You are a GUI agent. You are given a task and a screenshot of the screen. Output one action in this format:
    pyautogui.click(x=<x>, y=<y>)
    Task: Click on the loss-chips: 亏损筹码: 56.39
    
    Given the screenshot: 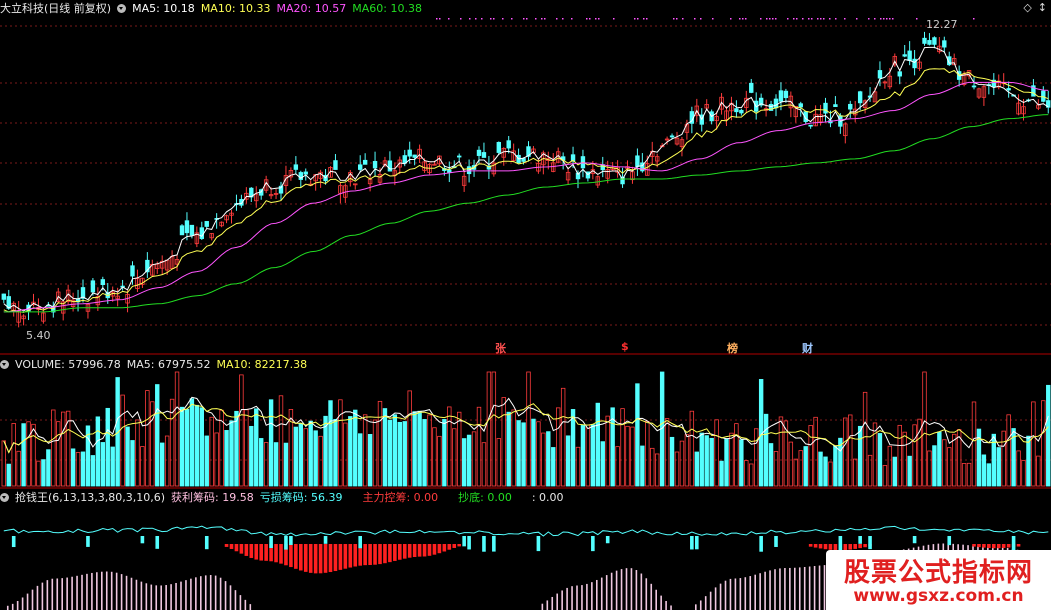 What is the action you would take?
    pyautogui.click(x=301, y=497)
    